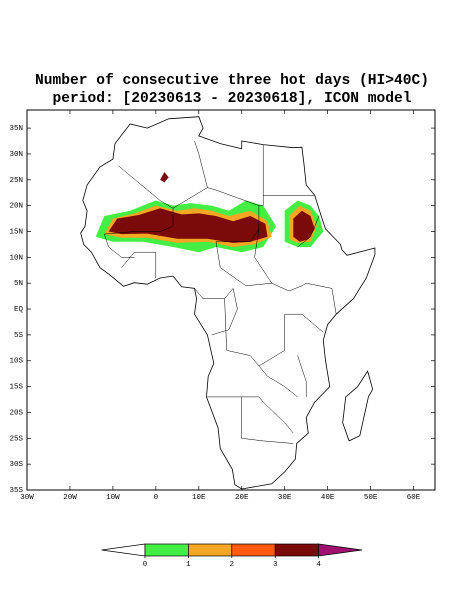  I want to click on lon-tick-label: 0, so click(156, 498).